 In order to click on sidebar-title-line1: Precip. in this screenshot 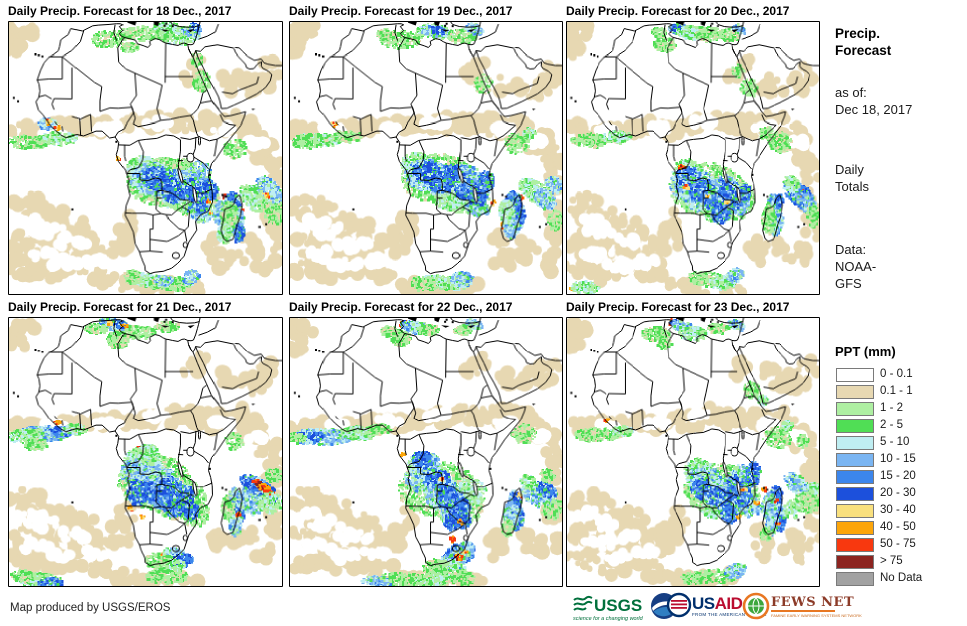, I will do `click(858, 33)`.